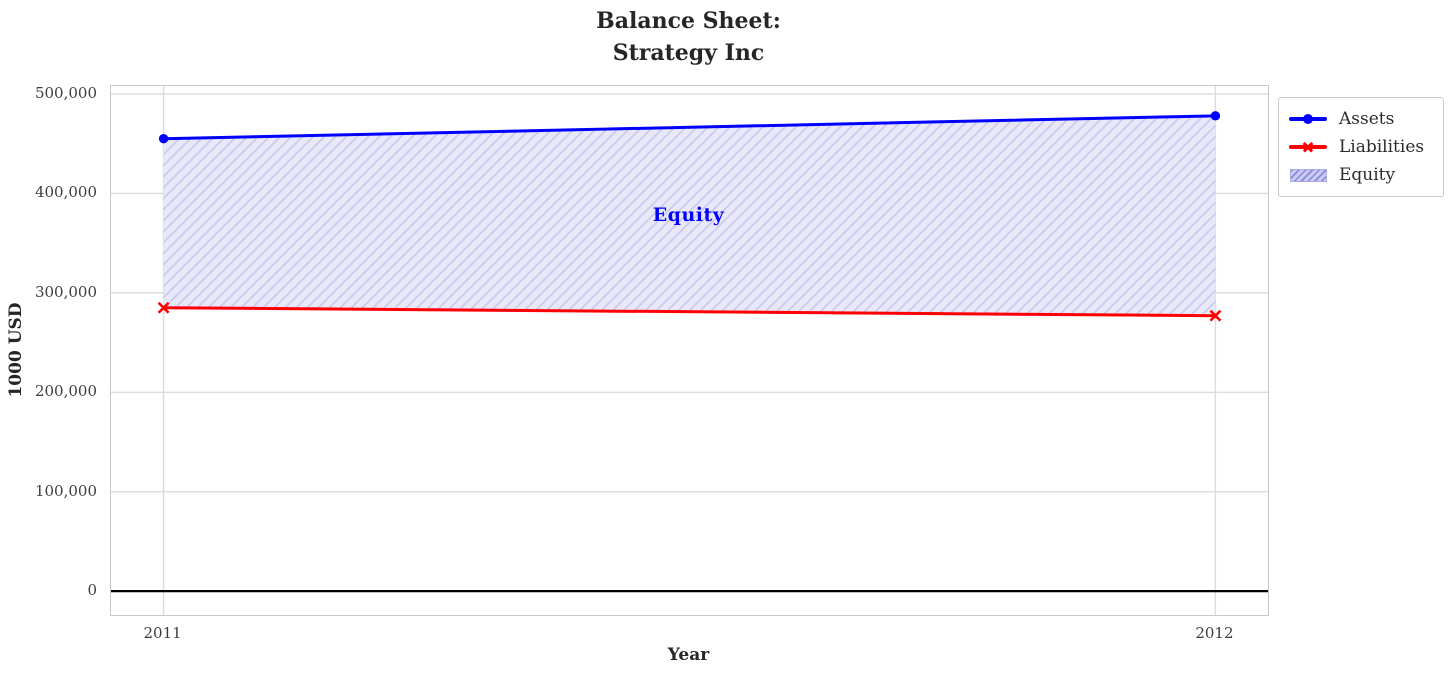 The height and width of the screenshot is (676, 1454). Describe the element at coordinates (688, 53) in the screenshot. I see `chart-title-line-2: Strategy Inc` at that location.